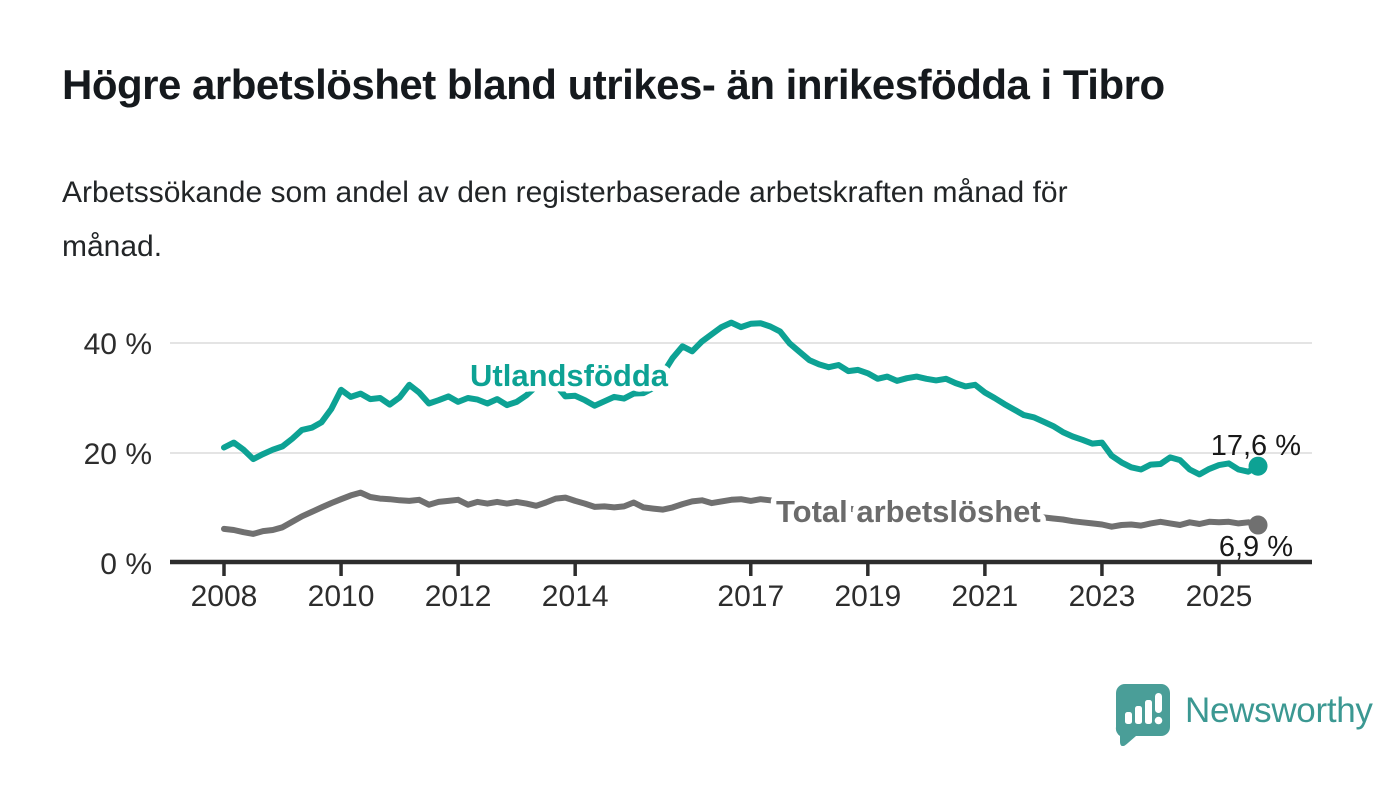  I want to click on speech-bubble-shape, so click(1142, 715).